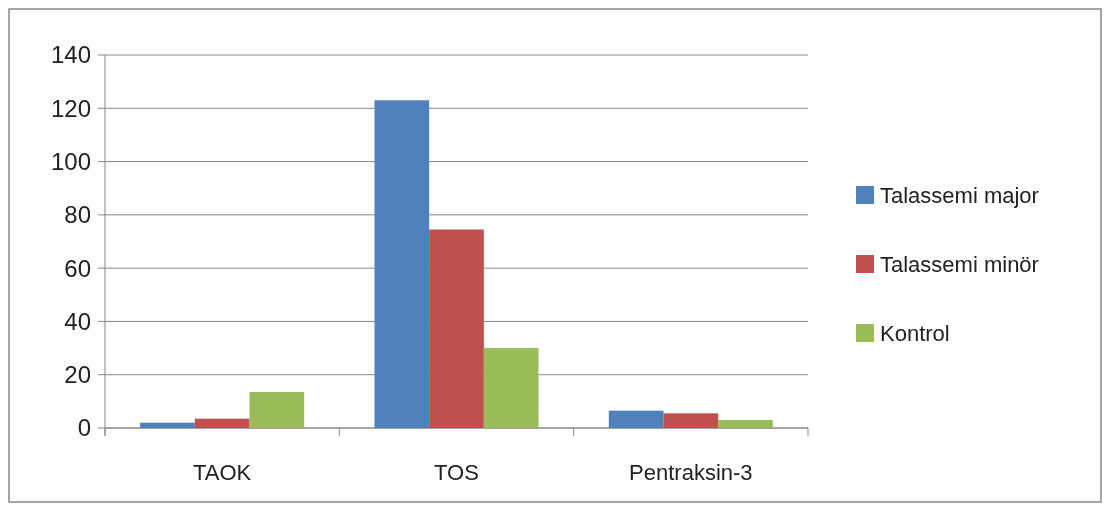 The image size is (1110, 511). Describe the element at coordinates (70, 55) in the screenshot. I see `y-tick-label: 140` at that location.